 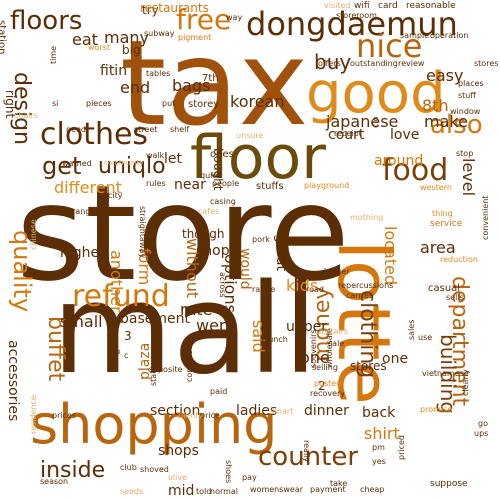 I want to click on word-warned: warned, so click(x=77, y=163).